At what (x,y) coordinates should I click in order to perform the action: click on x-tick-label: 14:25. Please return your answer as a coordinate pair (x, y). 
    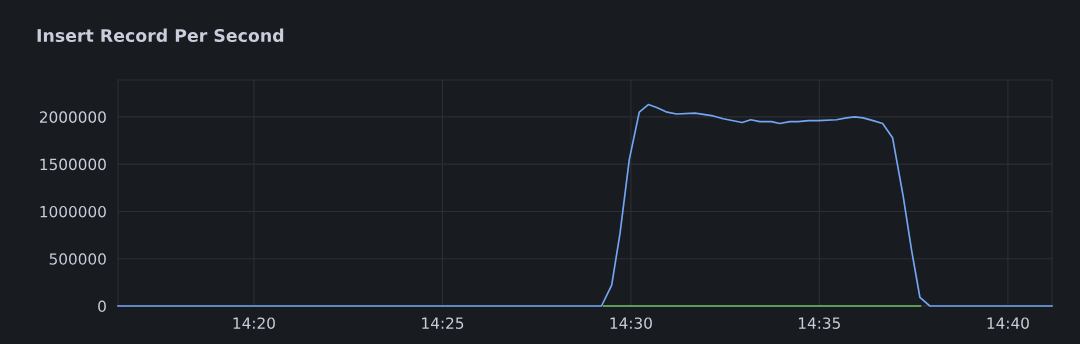
    Looking at the image, I should click on (443, 323).